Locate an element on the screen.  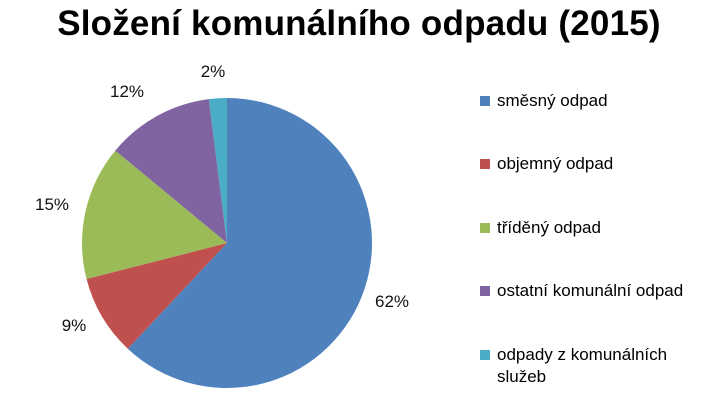
data-label-1: 62% is located at coordinates (392, 301).